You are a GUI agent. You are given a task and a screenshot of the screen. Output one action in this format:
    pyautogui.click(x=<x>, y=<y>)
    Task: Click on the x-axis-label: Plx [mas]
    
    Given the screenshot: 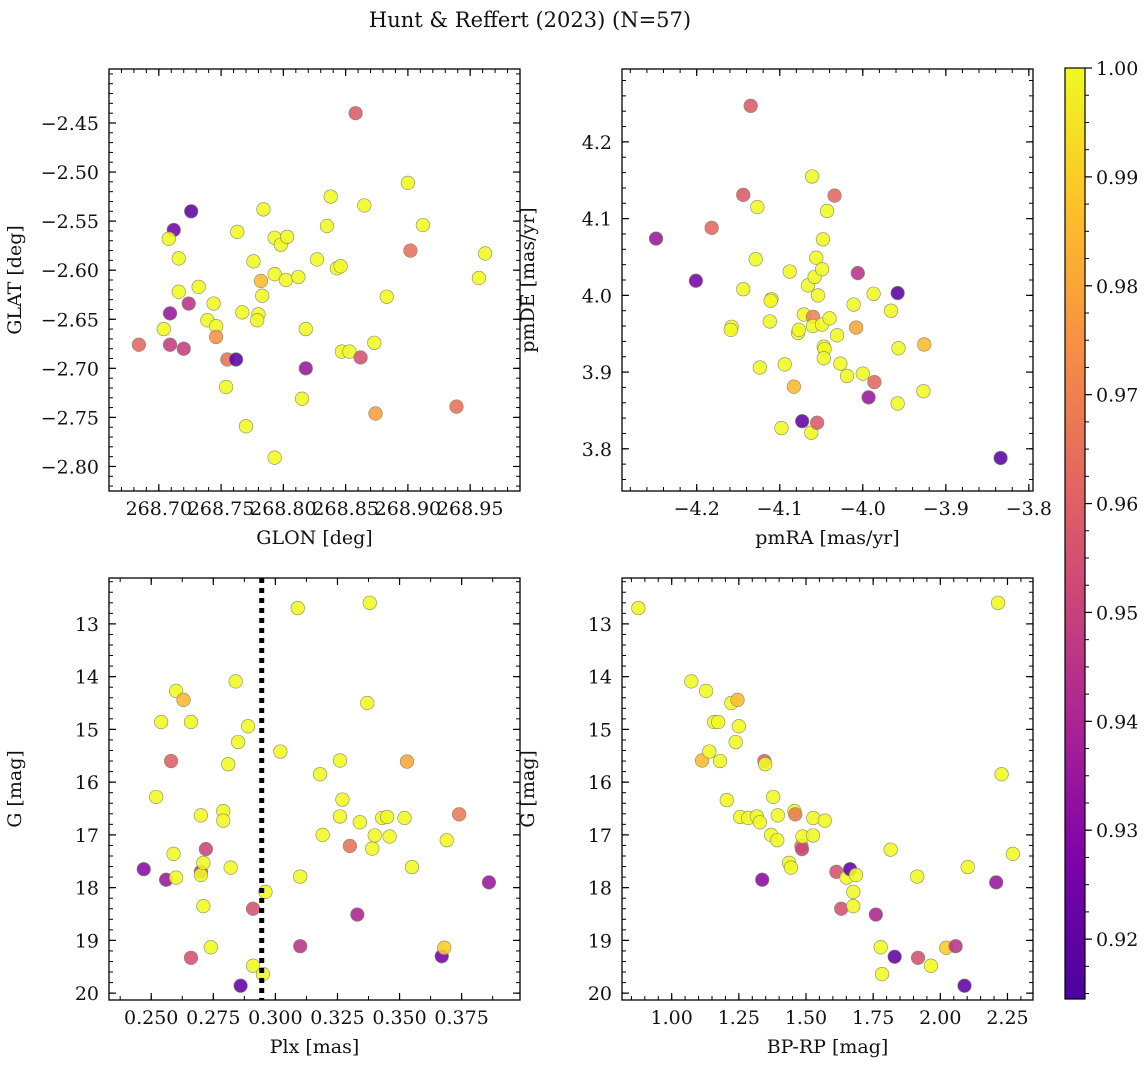 What is the action you would take?
    pyautogui.click(x=315, y=1047)
    